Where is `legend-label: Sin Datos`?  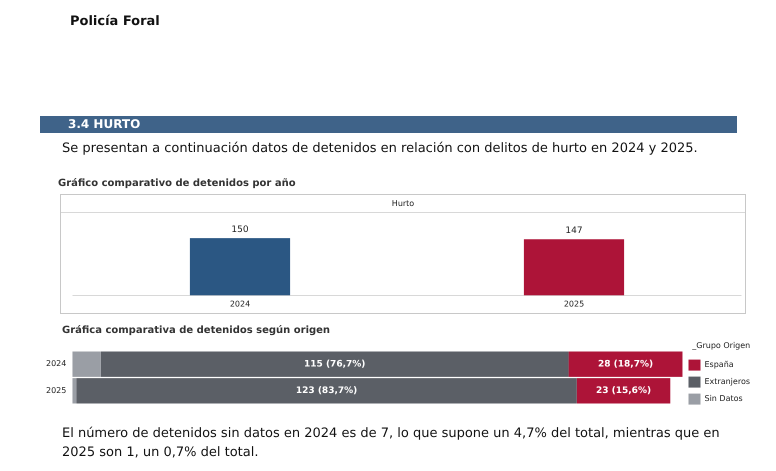 legend-label: Sin Datos is located at coordinates (723, 399).